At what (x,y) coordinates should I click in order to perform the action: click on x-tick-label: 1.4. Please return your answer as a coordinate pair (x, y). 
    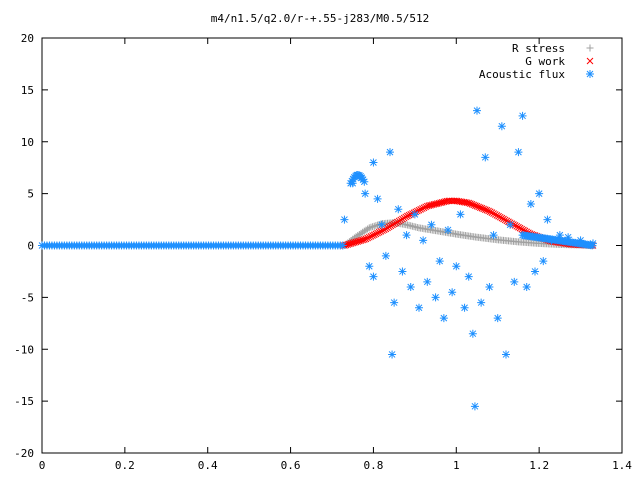
    Looking at the image, I should click on (622, 465).